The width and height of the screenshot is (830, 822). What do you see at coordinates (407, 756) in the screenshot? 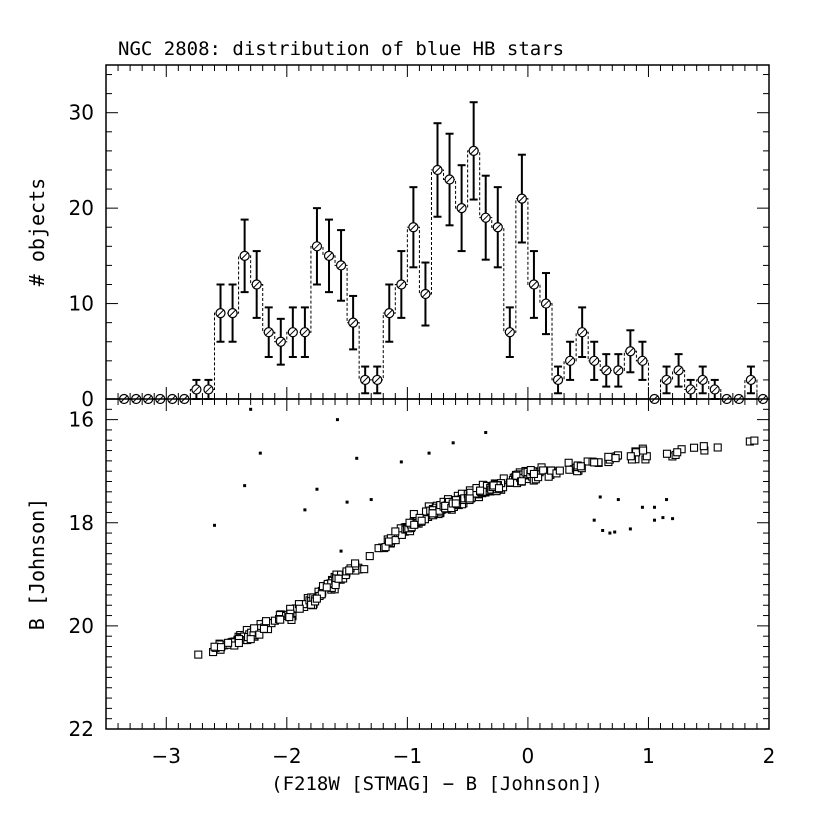
I see `cmd-x-tick-label: −1` at bounding box center [407, 756].